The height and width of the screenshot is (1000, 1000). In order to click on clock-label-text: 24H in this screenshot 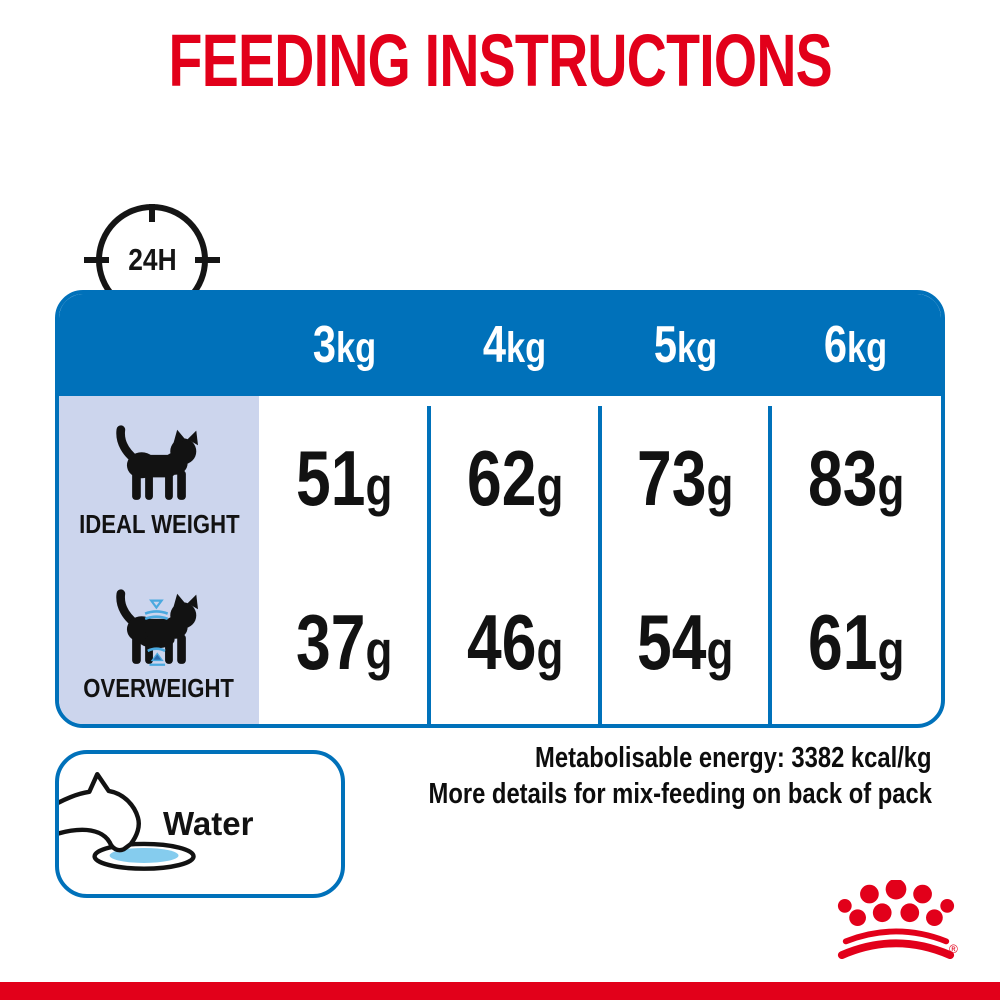, I will do `click(152, 259)`.